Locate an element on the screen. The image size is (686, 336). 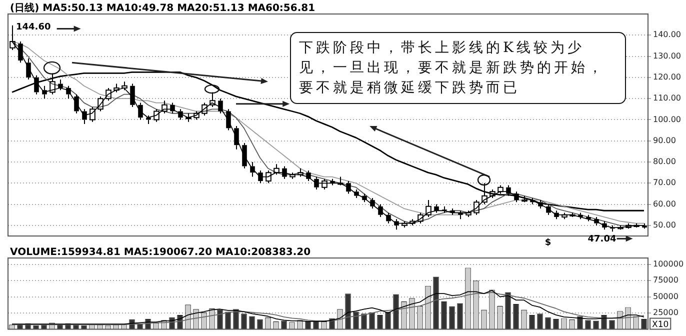
y-tick-label: 25000 is located at coordinates (665, 313).